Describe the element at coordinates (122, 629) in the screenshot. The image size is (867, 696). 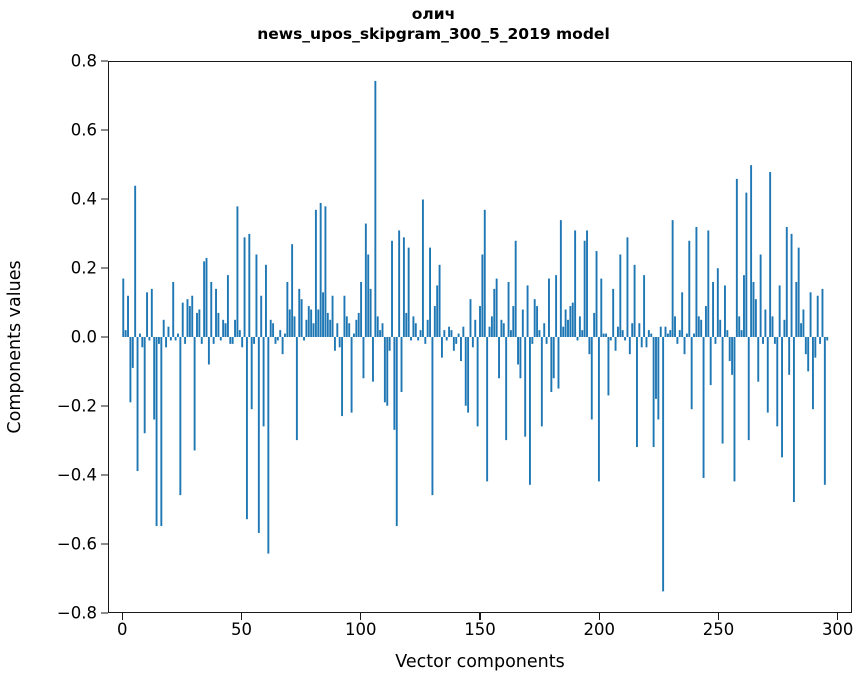
I see `x-tick-label: 0` at that location.